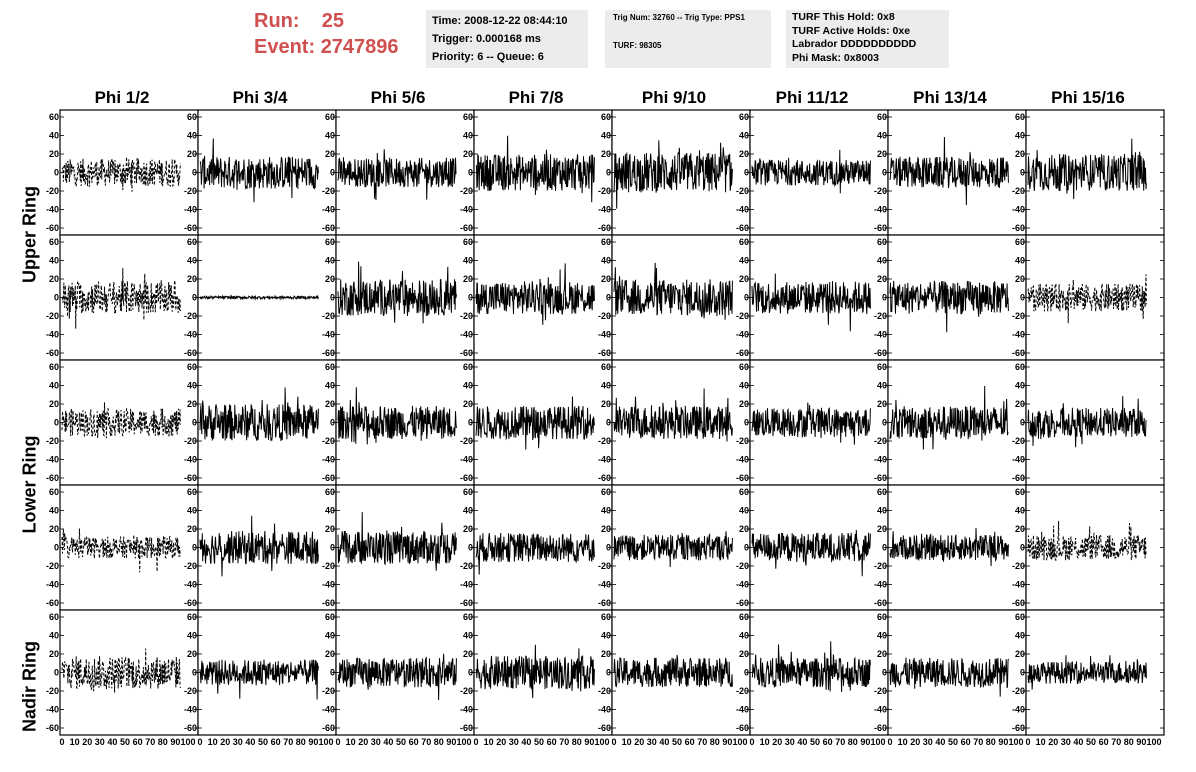  What do you see at coordinates (260, 172) in the screenshot?
I see `waveform-panel-r0-c1: 60 40 20 0 -20 -40 -60` at bounding box center [260, 172].